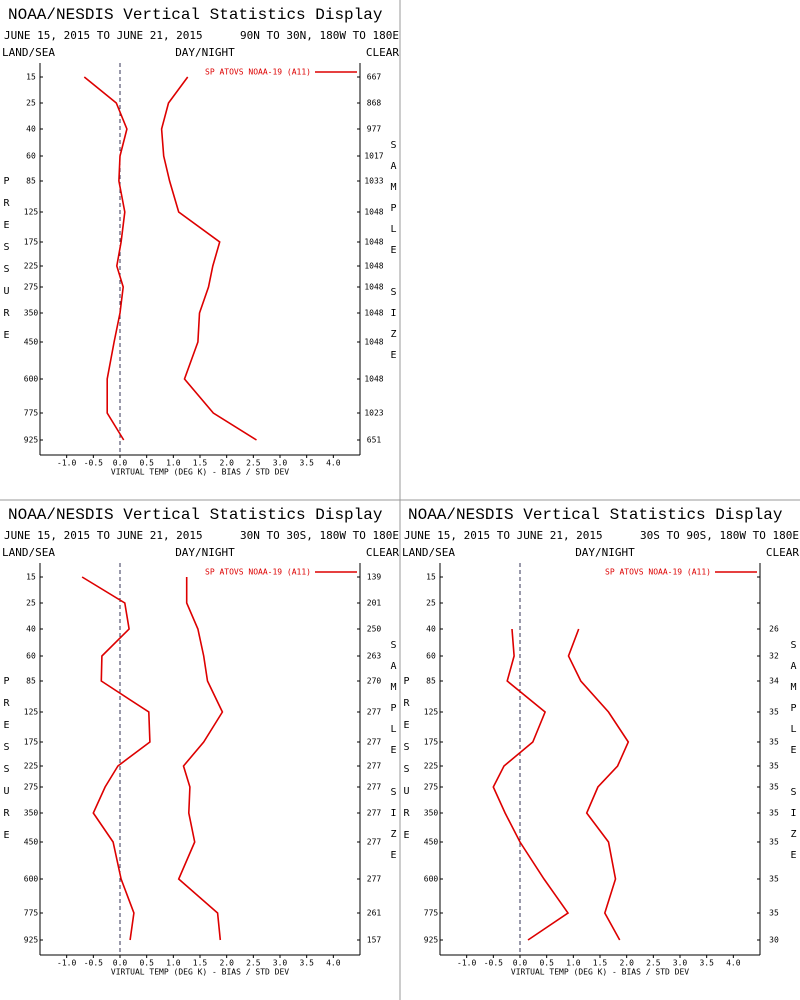 Image resolution: width=800 pixels, height=1000 pixels. Describe the element at coordinates (774, 940) in the screenshot. I see `sample-size: 30` at that location.